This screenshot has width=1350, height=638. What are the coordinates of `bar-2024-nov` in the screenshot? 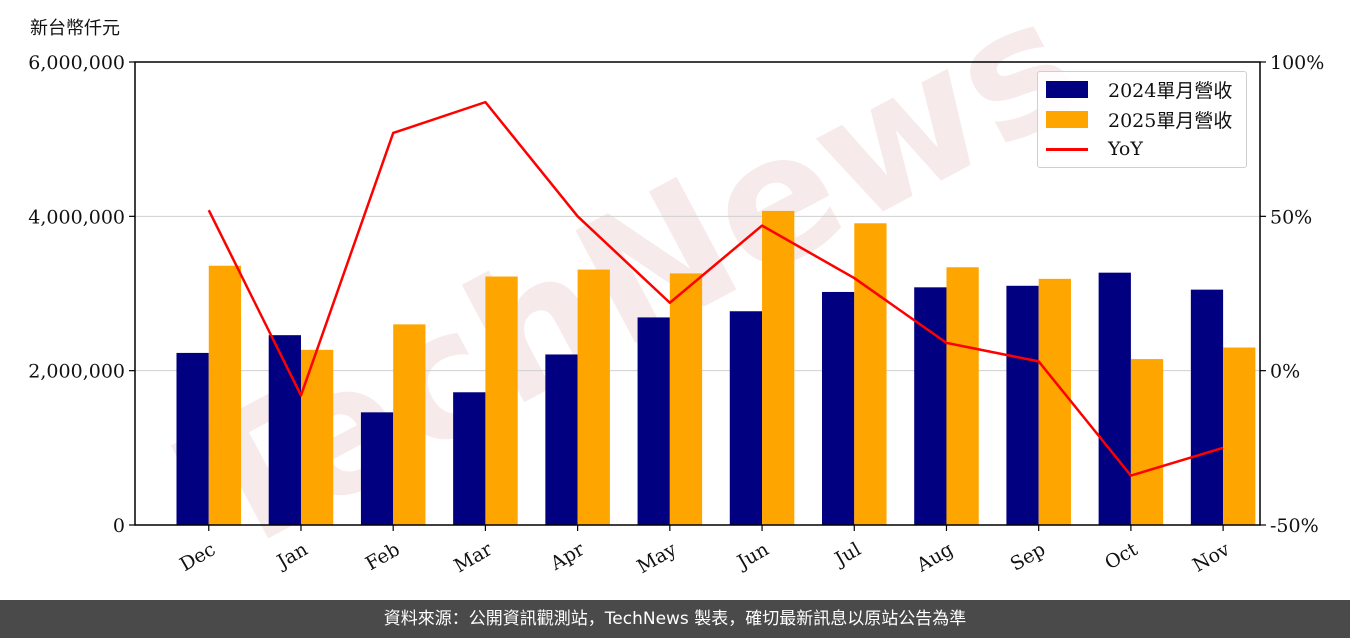 It's located at (1207, 407).